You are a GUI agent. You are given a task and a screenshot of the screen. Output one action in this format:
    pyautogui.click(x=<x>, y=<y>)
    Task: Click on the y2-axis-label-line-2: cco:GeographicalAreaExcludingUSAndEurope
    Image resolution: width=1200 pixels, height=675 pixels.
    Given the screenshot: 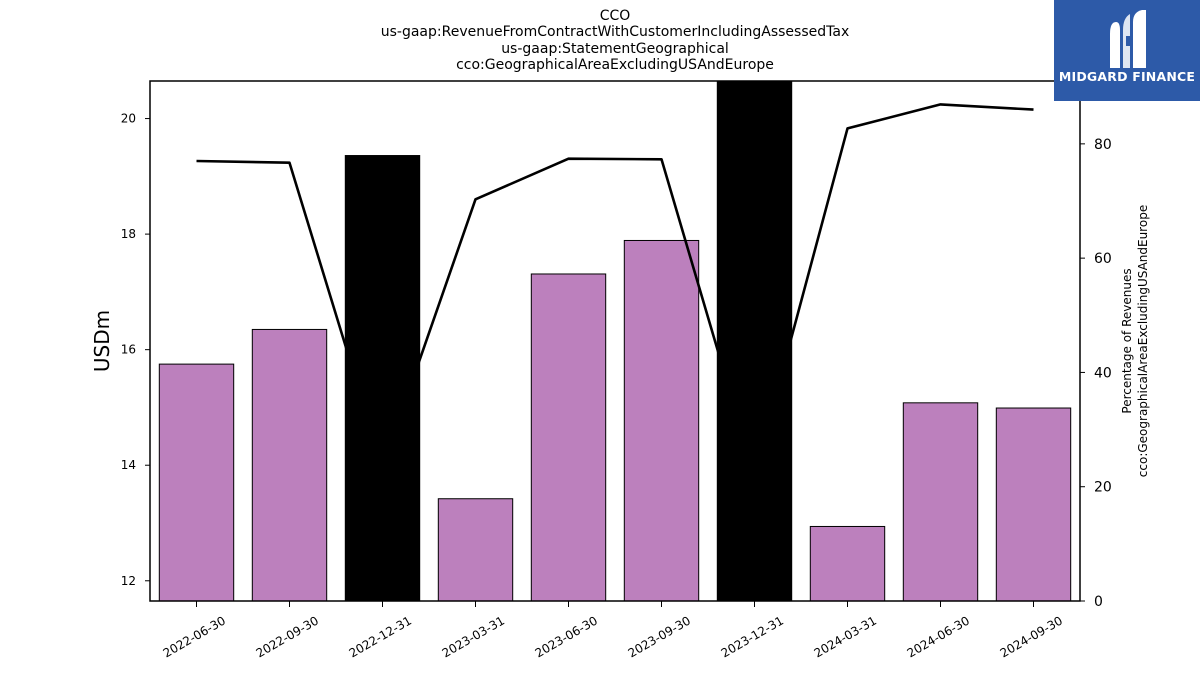 What is the action you would take?
    pyautogui.click(x=1143, y=341)
    